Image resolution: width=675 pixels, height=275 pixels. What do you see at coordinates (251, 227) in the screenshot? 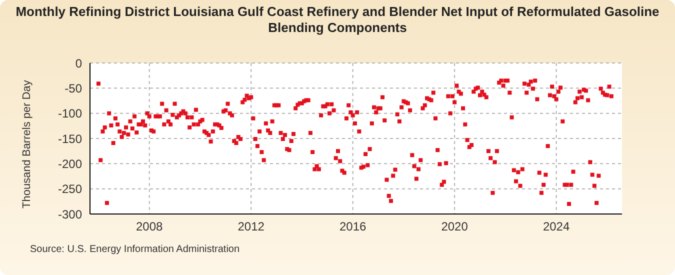
I see `x-tick-label: 2012` at bounding box center [251, 227].